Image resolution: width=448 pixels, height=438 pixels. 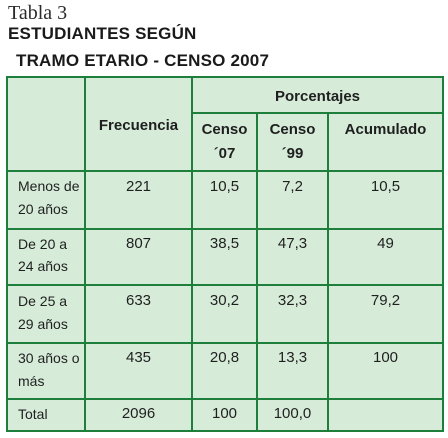 What do you see at coordinates (138, 300) in the screenshot?
I see `cell-frecuencia: 633` at bounding box center [138, 300].